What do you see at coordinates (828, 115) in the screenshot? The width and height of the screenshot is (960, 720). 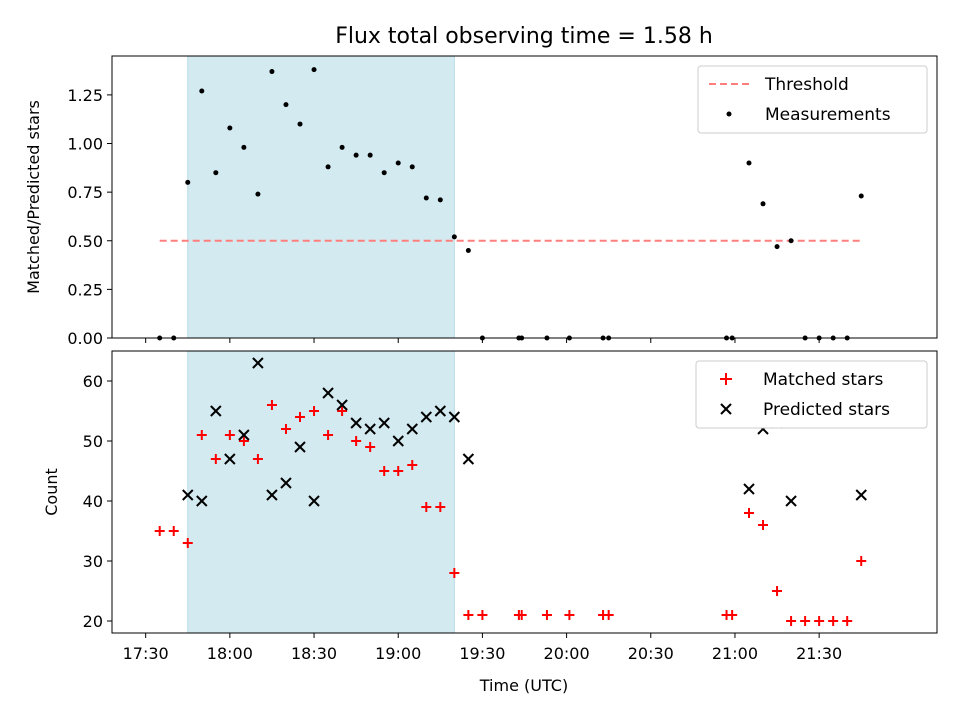 I see `legend-measurements-label: Measurements` at bounding box center [828, 115].